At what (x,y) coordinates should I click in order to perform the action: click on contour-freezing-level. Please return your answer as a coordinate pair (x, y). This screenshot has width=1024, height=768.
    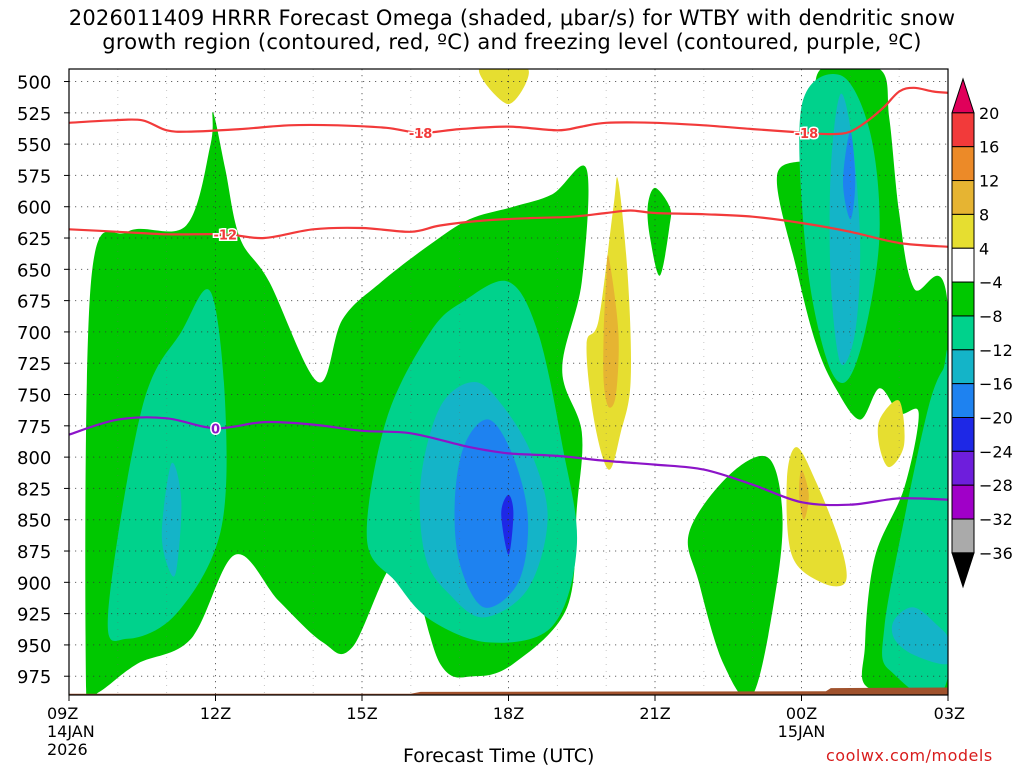
    Looking at the image, I should click on (508, 461).